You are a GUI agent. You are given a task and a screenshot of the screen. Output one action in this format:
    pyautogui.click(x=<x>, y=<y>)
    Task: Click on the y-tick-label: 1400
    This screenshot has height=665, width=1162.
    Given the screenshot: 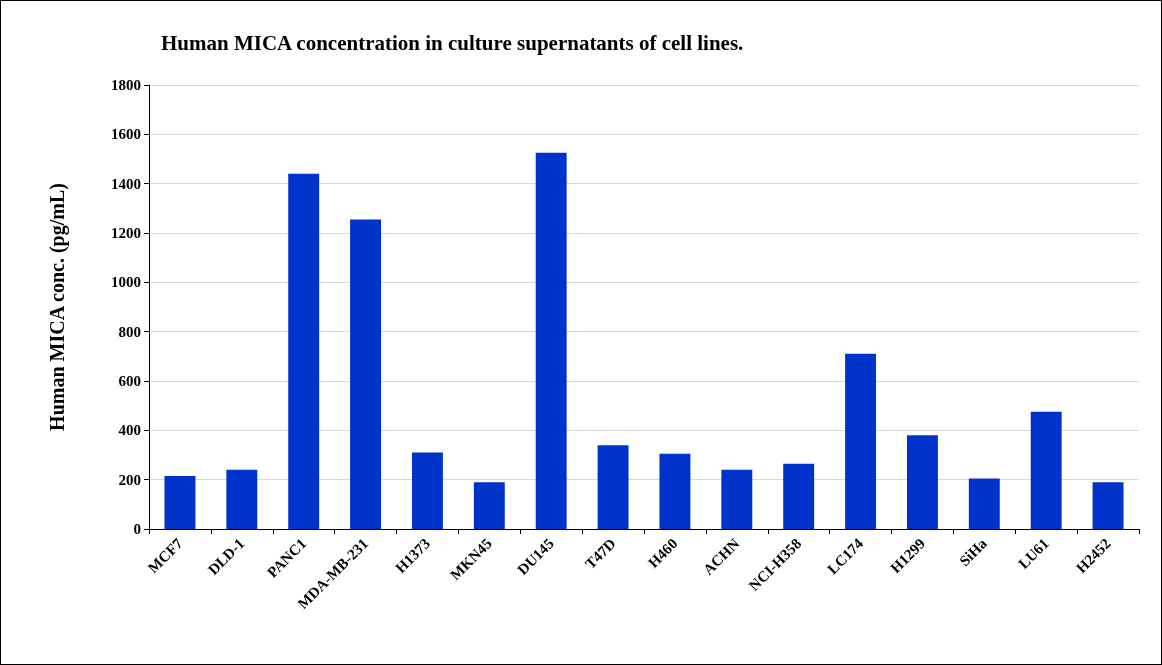 What is the action you would take?
    pyautogui.click(x=126, y=183)
    